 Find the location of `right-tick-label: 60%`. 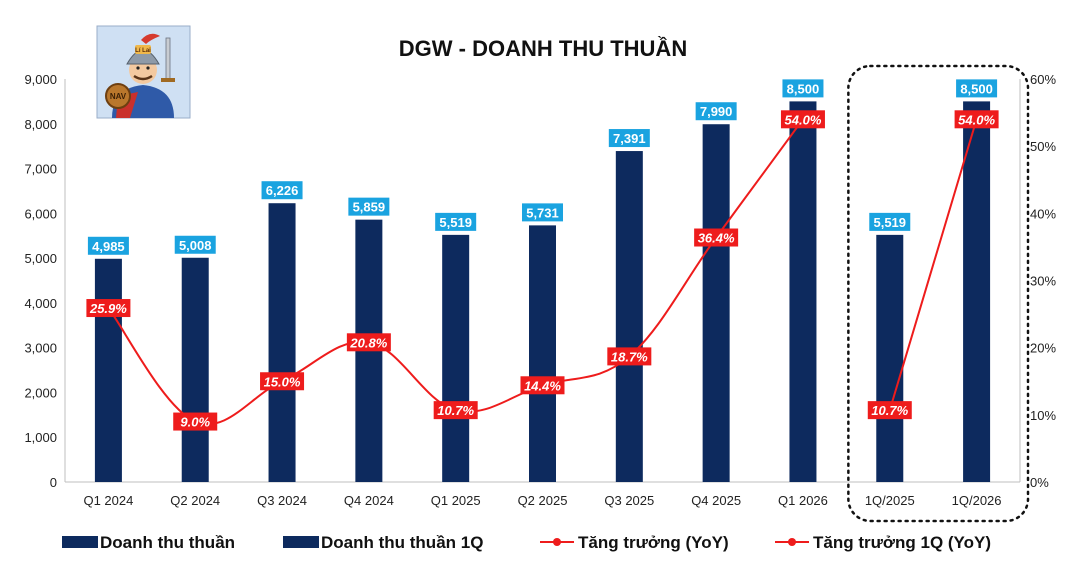

right-tick-label: 60% is located at coordinates (1043, 79).